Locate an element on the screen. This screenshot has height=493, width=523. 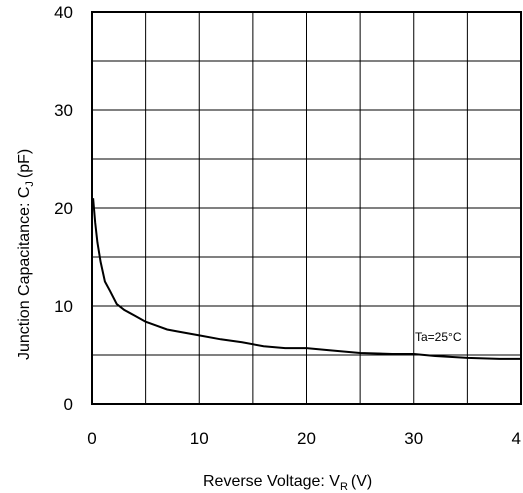
x-tick-label: 10 is located at coordinates (199, 438).